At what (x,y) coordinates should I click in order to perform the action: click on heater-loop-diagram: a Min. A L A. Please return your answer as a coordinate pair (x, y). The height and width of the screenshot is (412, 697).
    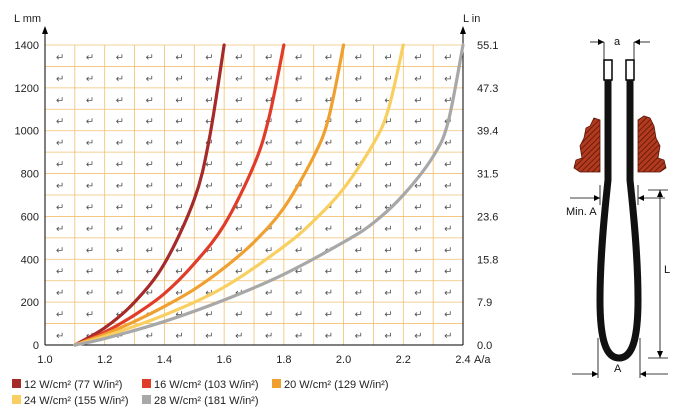
    Looking at the image, I should click on (618, 207).